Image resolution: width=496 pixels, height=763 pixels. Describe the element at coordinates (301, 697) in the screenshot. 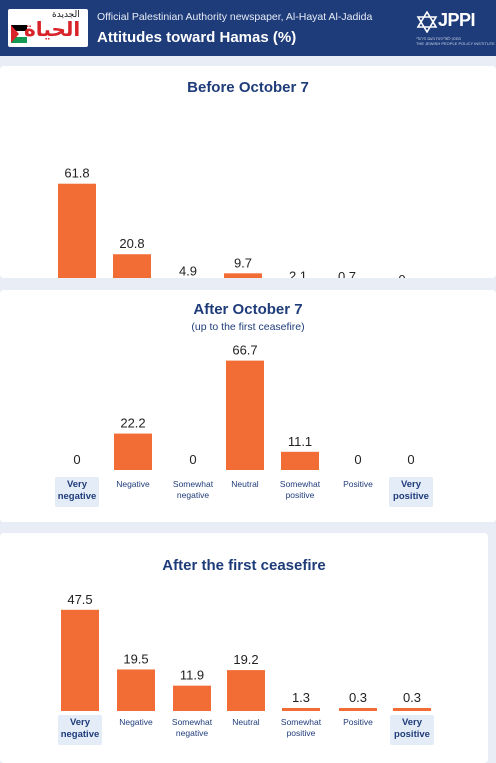

I see `value-label-somewhat-positive: 1.3` at that location.